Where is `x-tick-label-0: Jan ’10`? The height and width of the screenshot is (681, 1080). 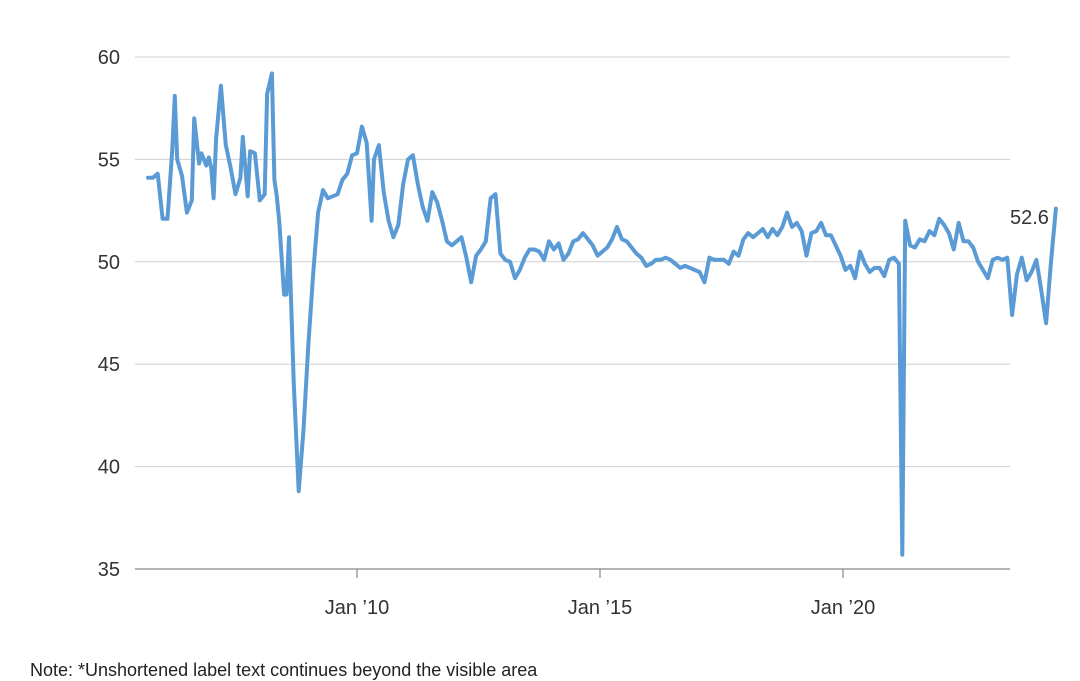 x-tick-label-0: Jan ’10 is located at coordinates (357, 608).